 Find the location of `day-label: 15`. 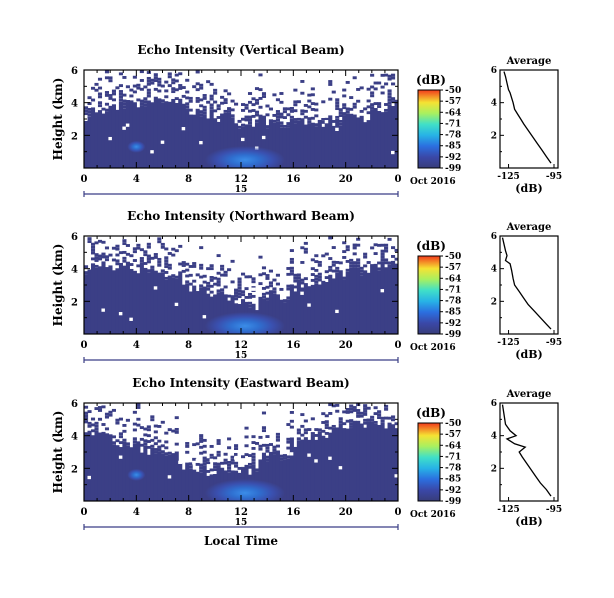

day-label: 15 is located at coordinates (241, 190).